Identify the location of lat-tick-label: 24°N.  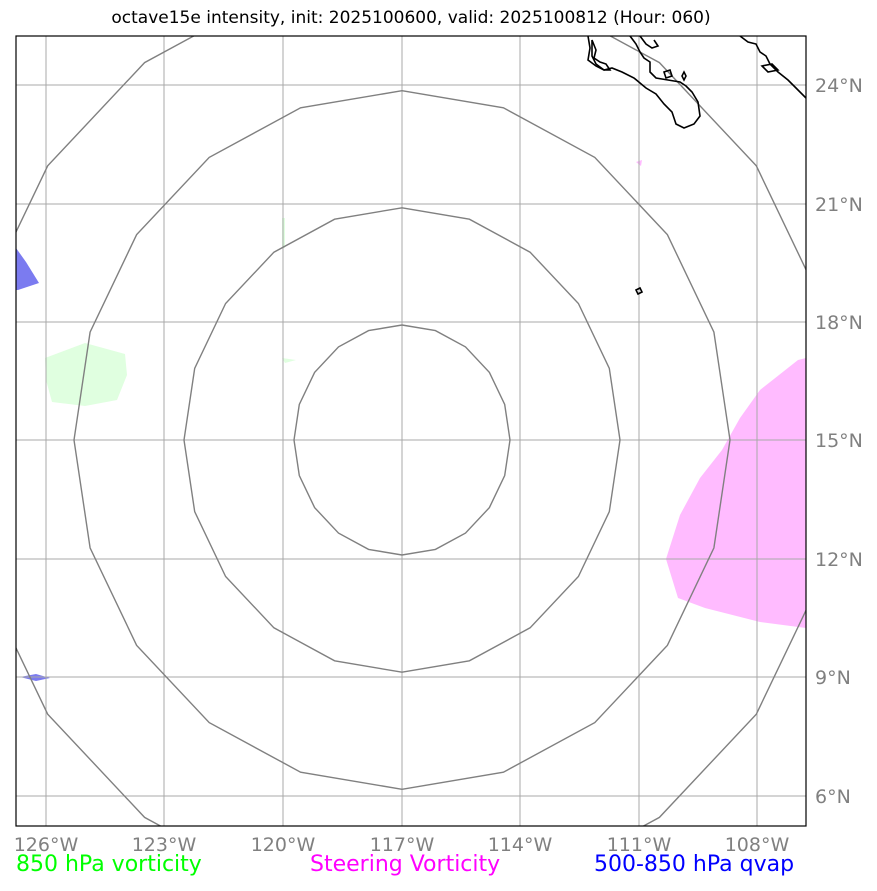
(839, 86).